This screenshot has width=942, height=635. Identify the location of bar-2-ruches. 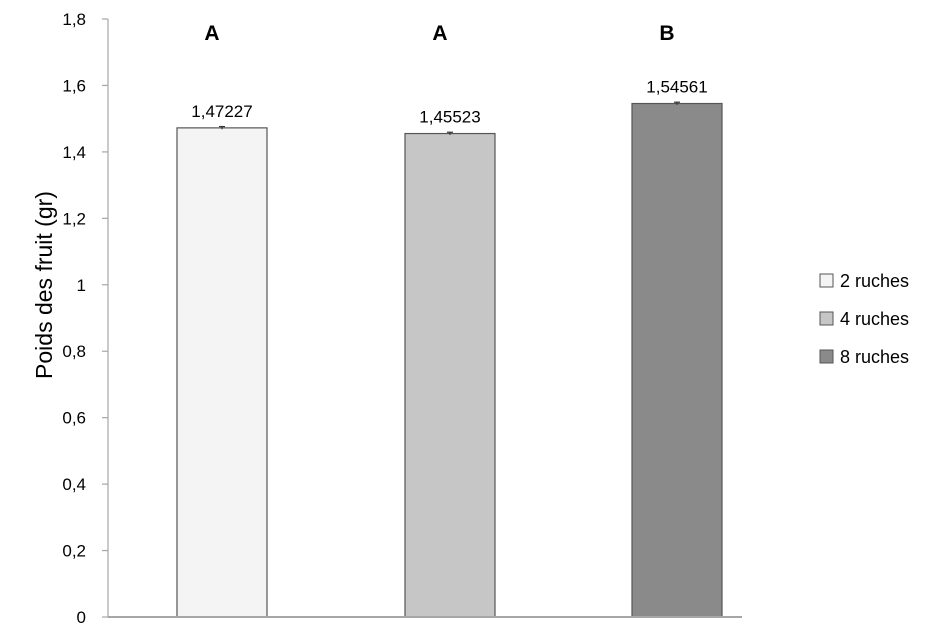
(222, 372).